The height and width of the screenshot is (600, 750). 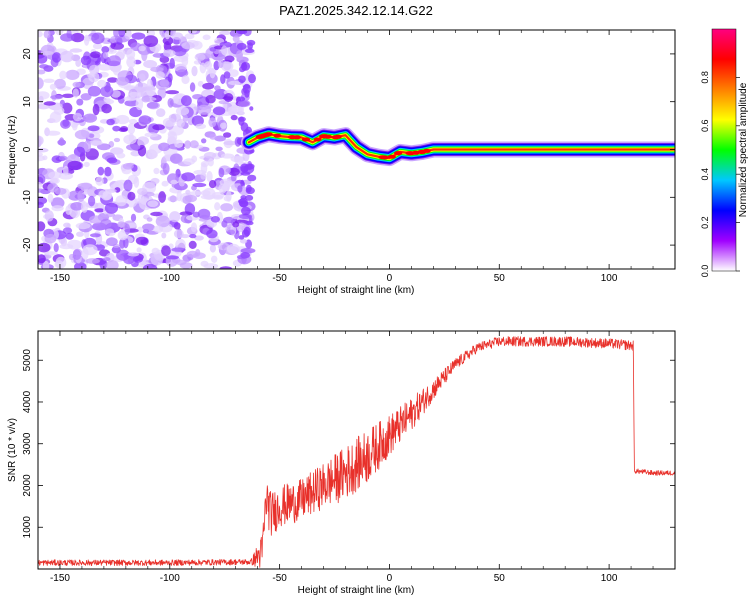 I want to click on spectrogram-signal, so click(x=457, y=146).